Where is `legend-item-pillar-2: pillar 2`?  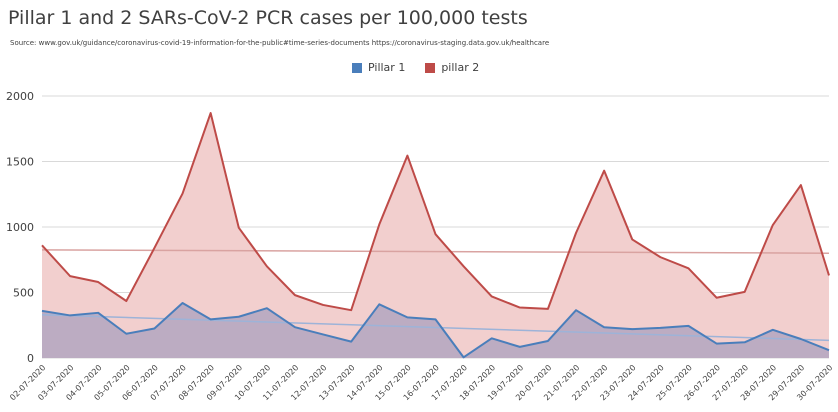
legend-item-pillar-2: pillar 2 is located at coordinates (452, 67).